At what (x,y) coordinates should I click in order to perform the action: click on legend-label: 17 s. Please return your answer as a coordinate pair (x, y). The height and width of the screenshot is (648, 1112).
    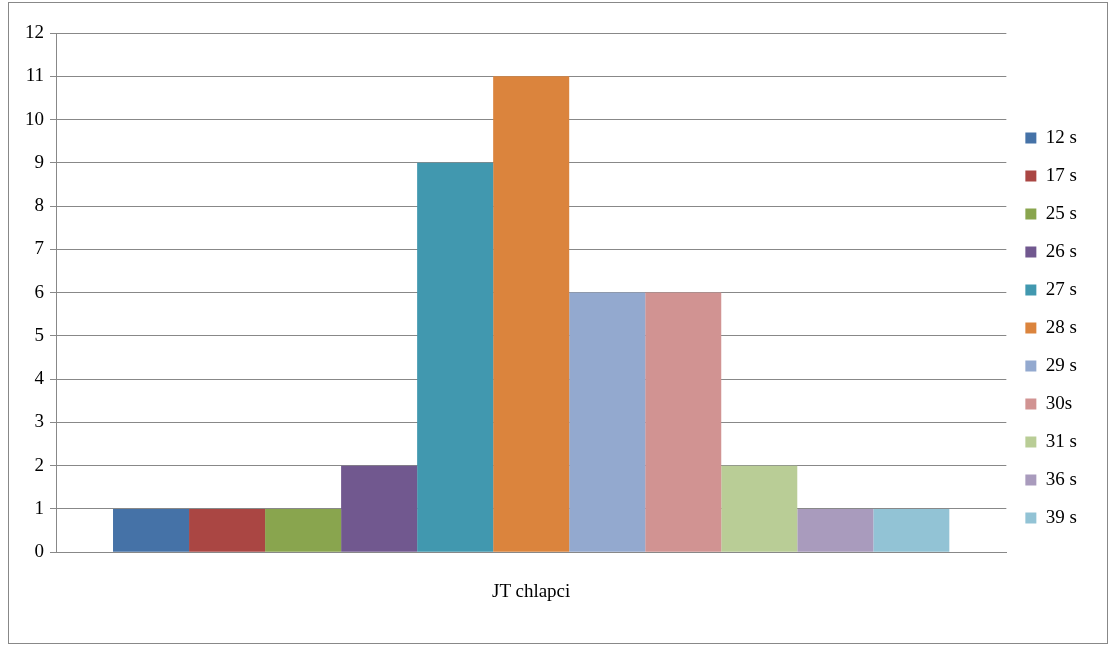
    Looking at the image, I should click on (1061, 174).